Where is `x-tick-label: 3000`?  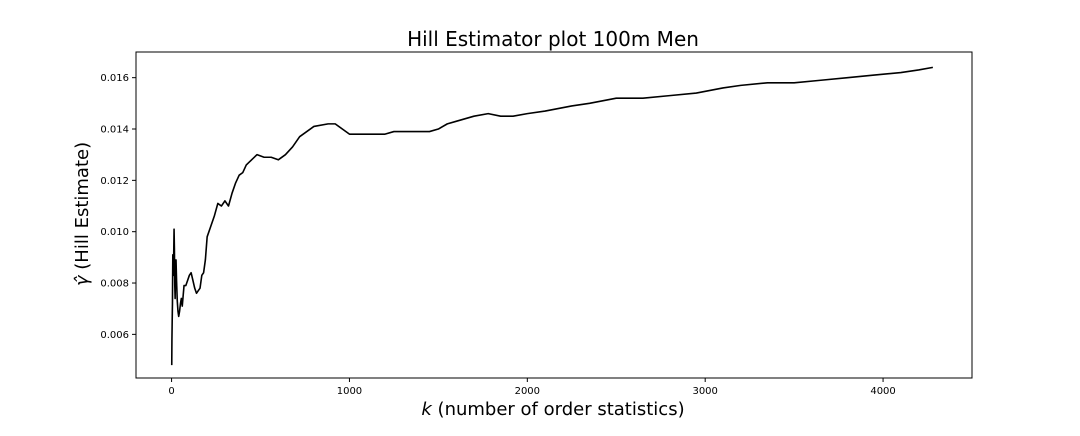
x-tick-label: 3000 is located at coordinates (704, 391).